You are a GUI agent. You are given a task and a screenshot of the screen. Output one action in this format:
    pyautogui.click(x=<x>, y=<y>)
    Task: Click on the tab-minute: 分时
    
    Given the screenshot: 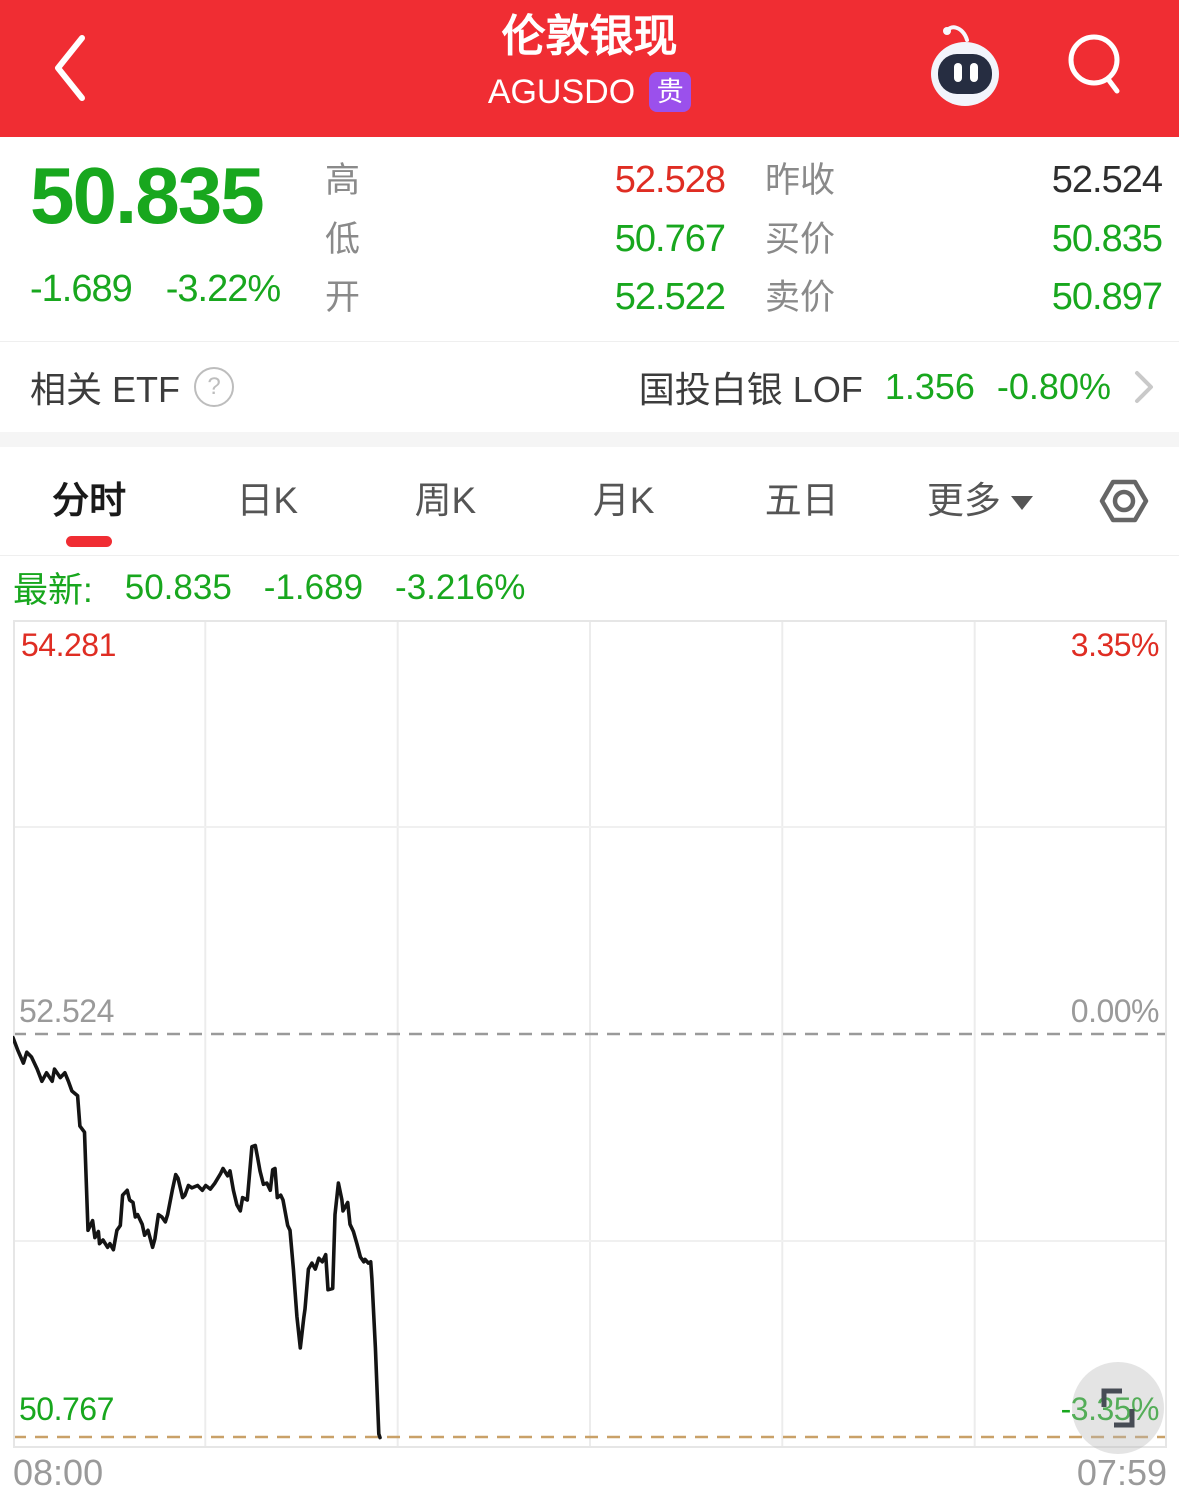 What is the action you would take?
    pyautogui.click(x=89, y=501)
    